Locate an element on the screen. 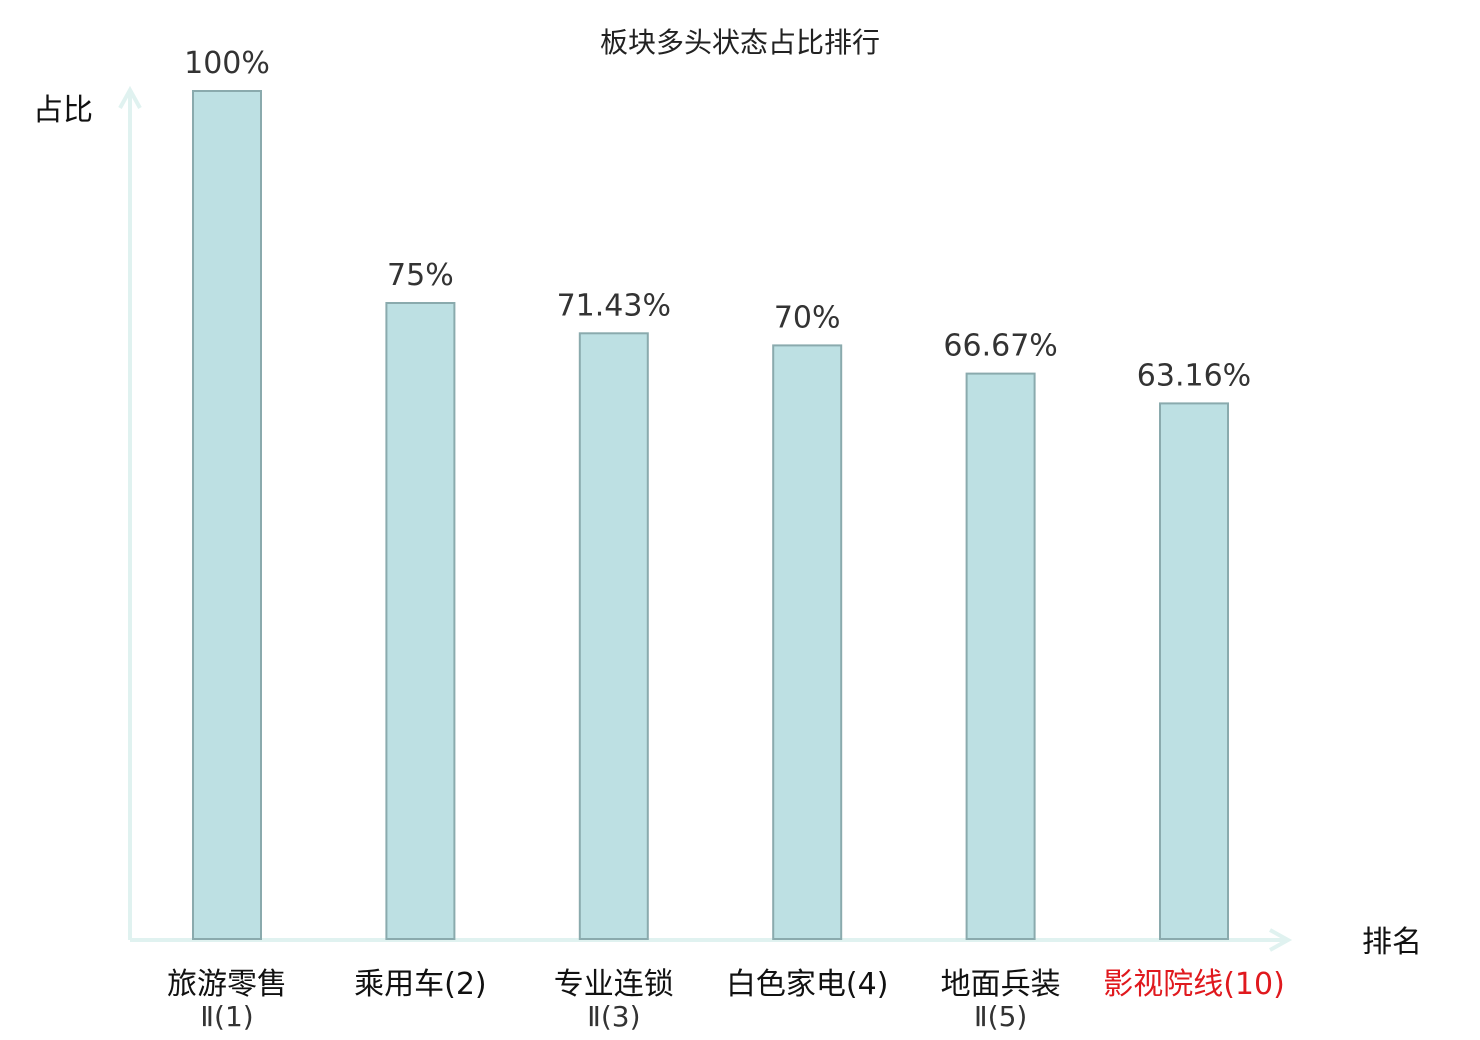 The image size is (1480, 1040). value-label-5: 66.67% is located at coordinates (1000, 346).